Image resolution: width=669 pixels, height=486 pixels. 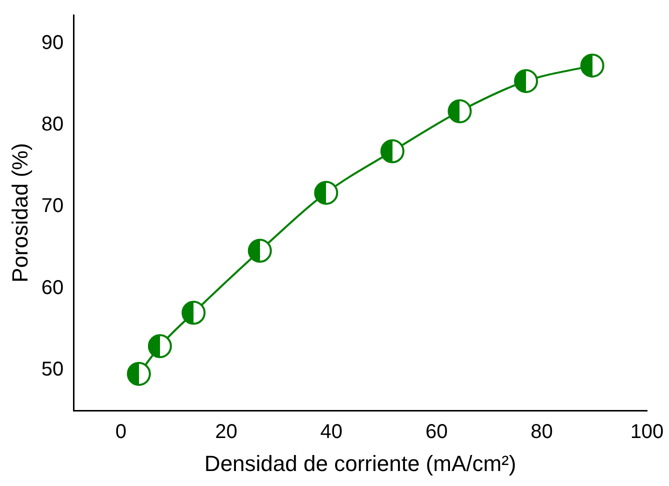 I want to click on x-tick-label: 100, so click(x=647, y=432).